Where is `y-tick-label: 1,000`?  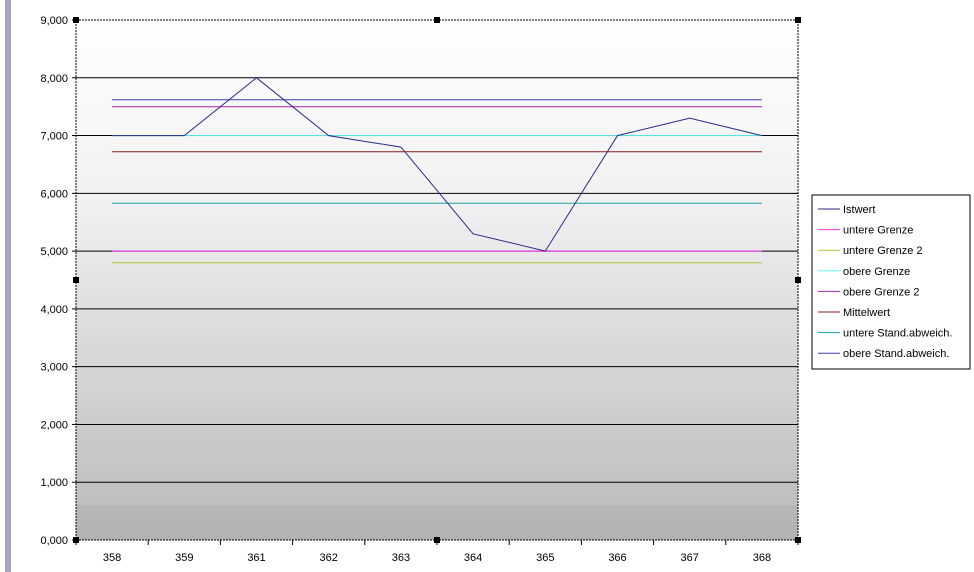
y-tick-label: 1,000 is located at coordinates (54, 483).